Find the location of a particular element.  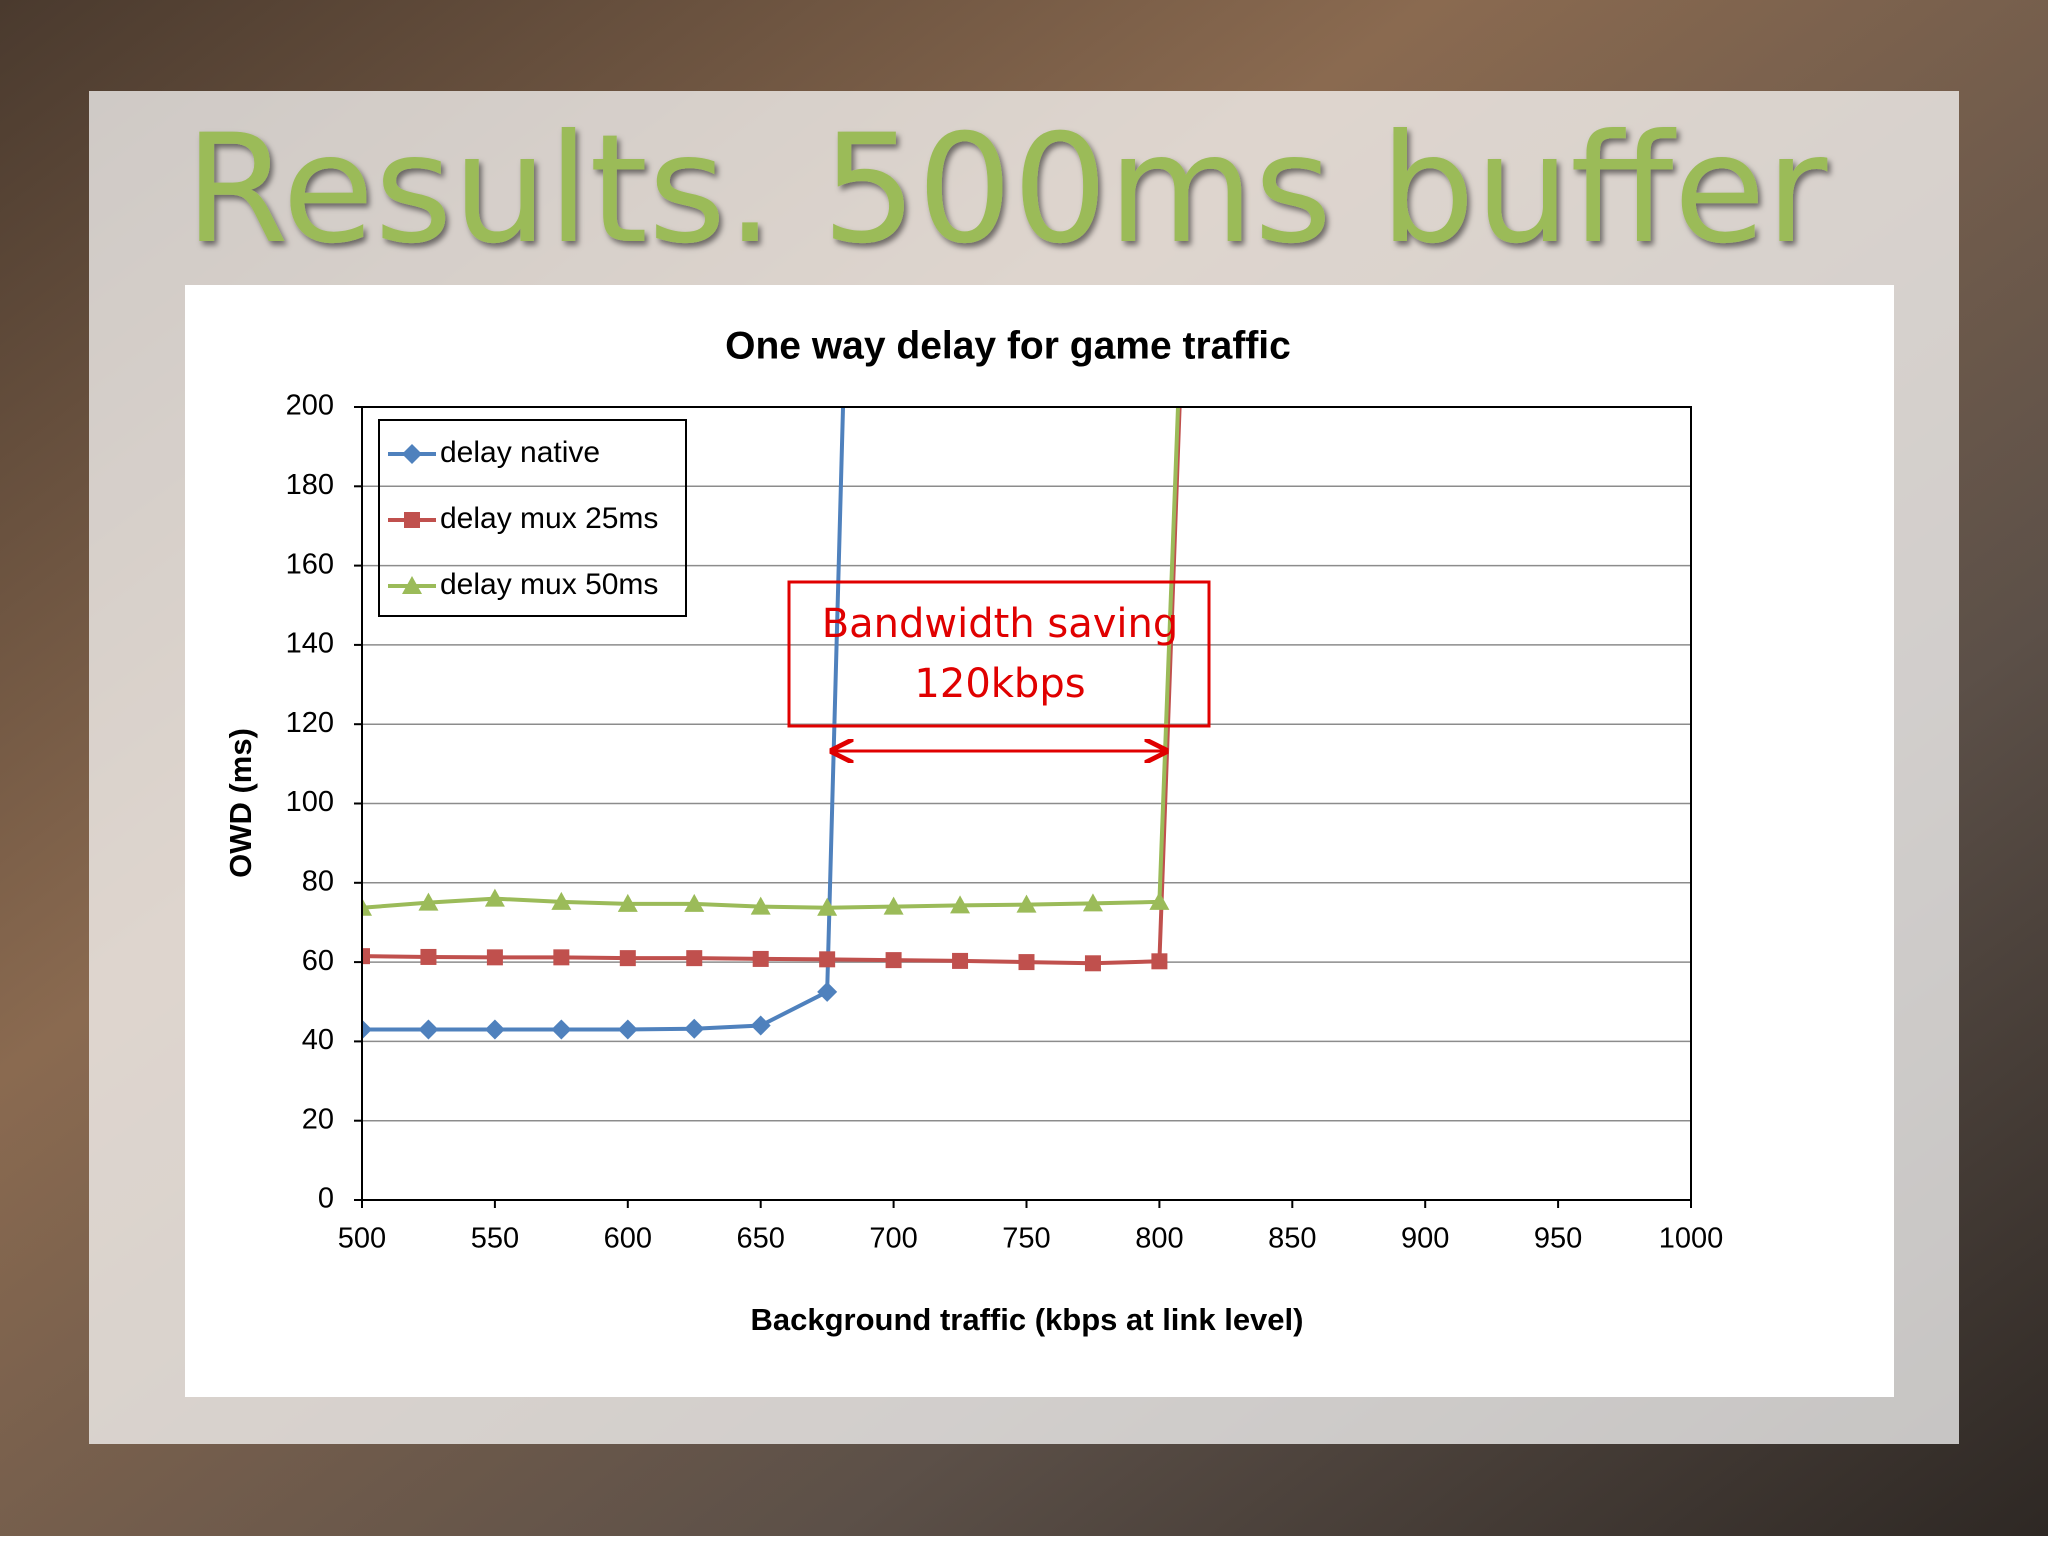

y-tick-label: 140 is located at coordinates (310, 644).